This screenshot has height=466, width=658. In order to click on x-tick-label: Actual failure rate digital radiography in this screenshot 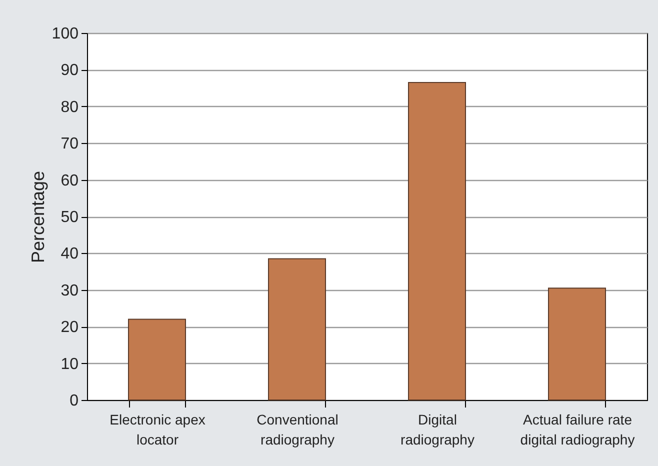, I will do `click(577, 430)`.